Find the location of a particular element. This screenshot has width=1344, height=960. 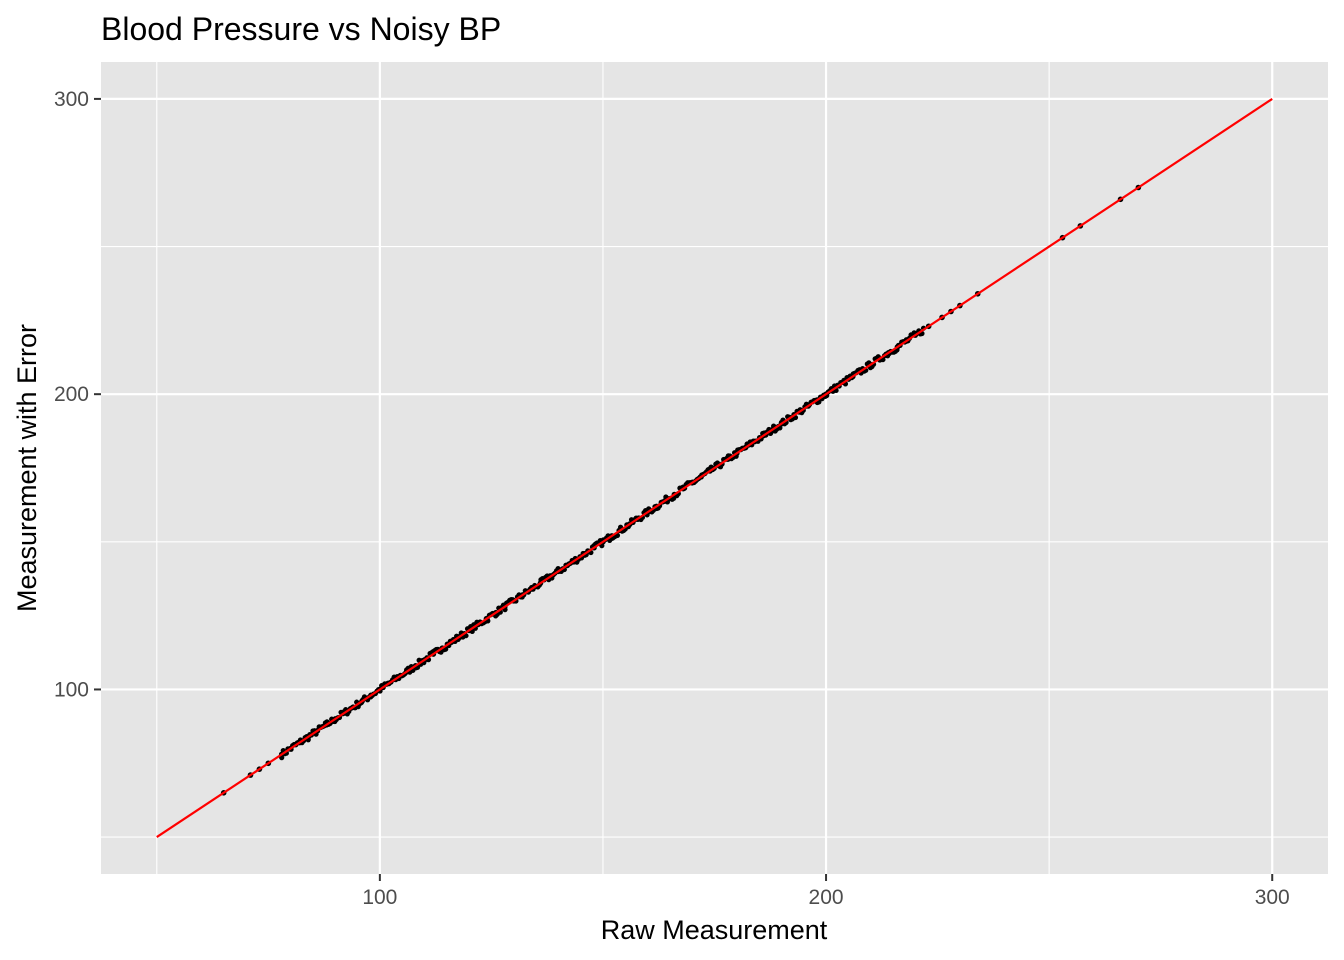

y-tick-label: 300 is located at coordinates (71, 99).